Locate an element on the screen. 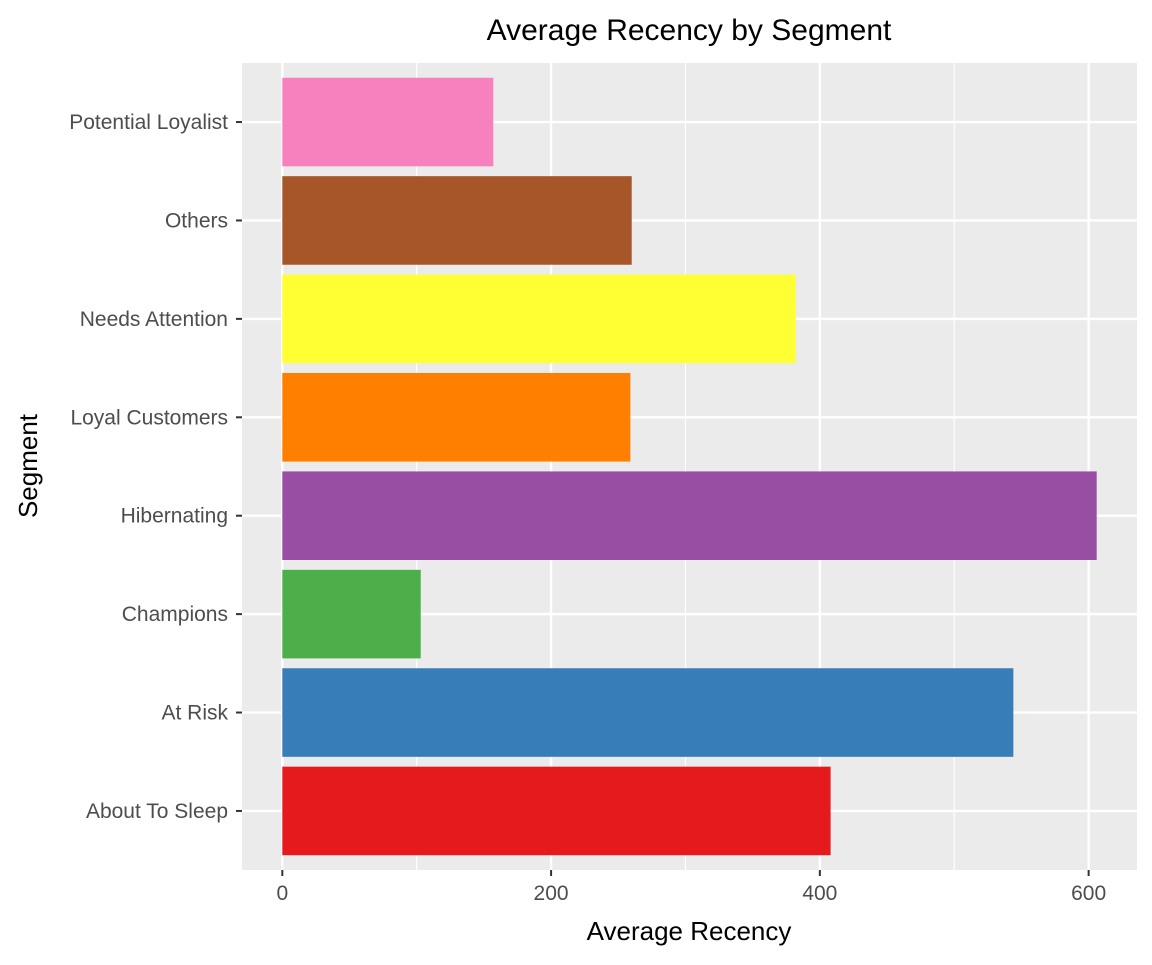  chart-title: Average Recency by Segment is located at coordinates (689, 30).